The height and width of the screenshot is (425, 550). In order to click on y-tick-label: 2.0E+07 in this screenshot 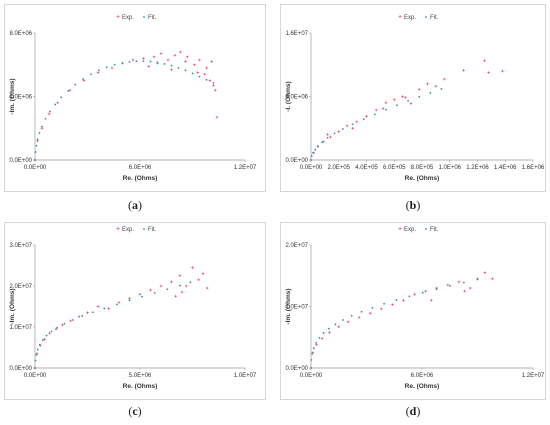, I will do `click(20, 287)`.